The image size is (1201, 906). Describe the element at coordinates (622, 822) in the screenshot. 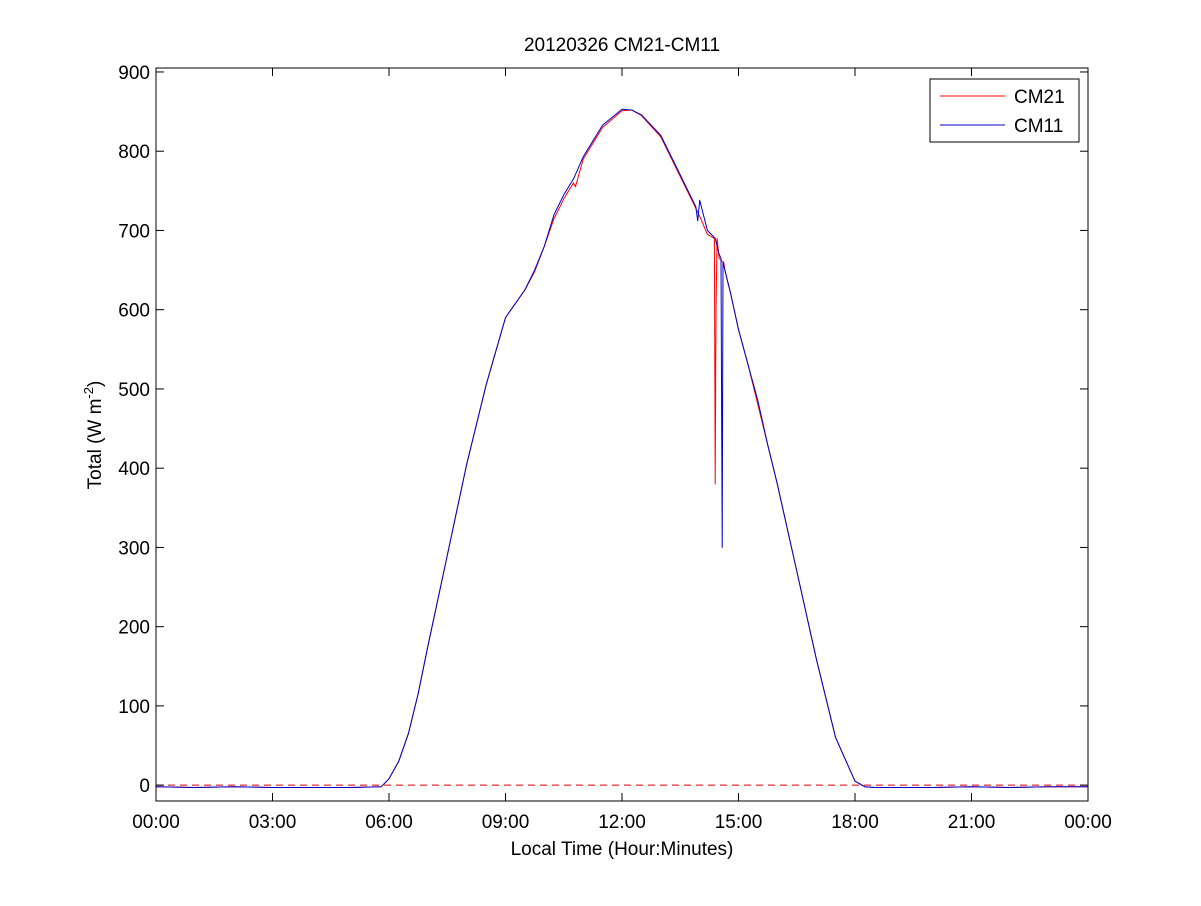

I see `x-tick-label: 12:00` at that location.